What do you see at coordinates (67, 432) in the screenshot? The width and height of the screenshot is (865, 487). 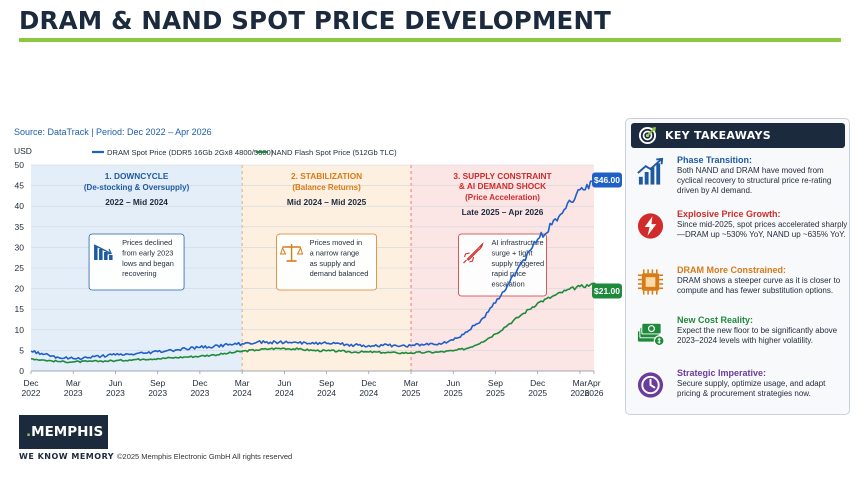 I see `logo-wordmark: MEMPHIS` at bounding box center [67, 432].